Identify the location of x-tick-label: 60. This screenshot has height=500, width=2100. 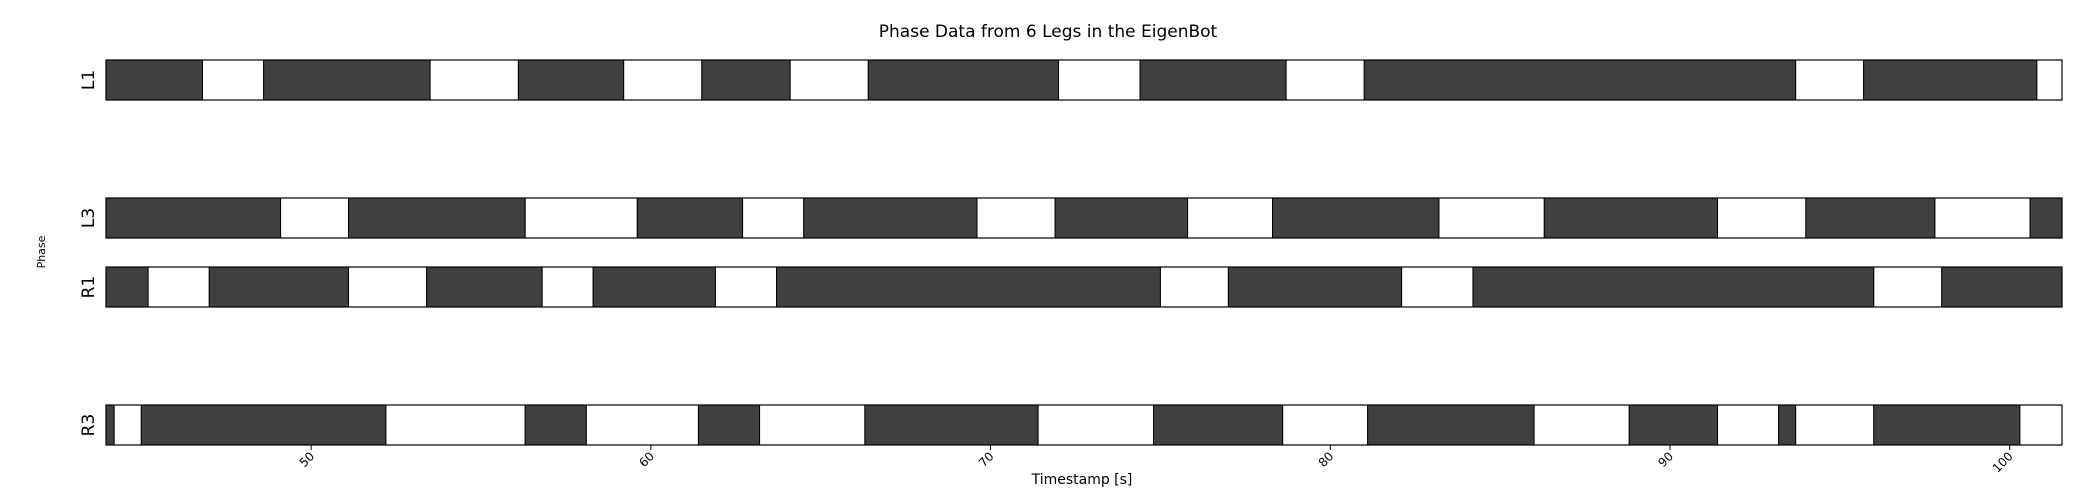
(646, 459).